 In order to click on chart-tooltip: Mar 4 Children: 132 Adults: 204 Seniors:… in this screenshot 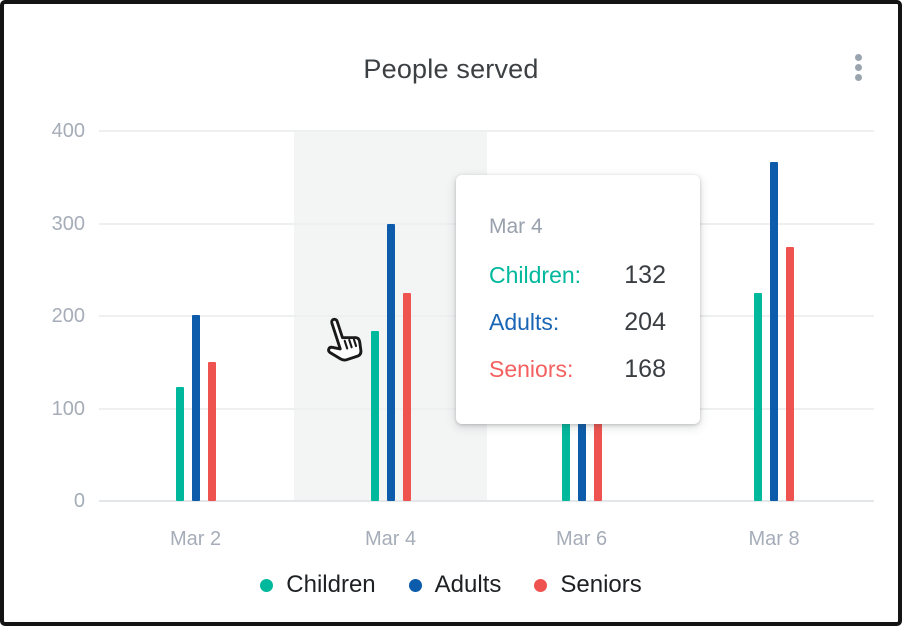, I will do `click(578, 299)`.